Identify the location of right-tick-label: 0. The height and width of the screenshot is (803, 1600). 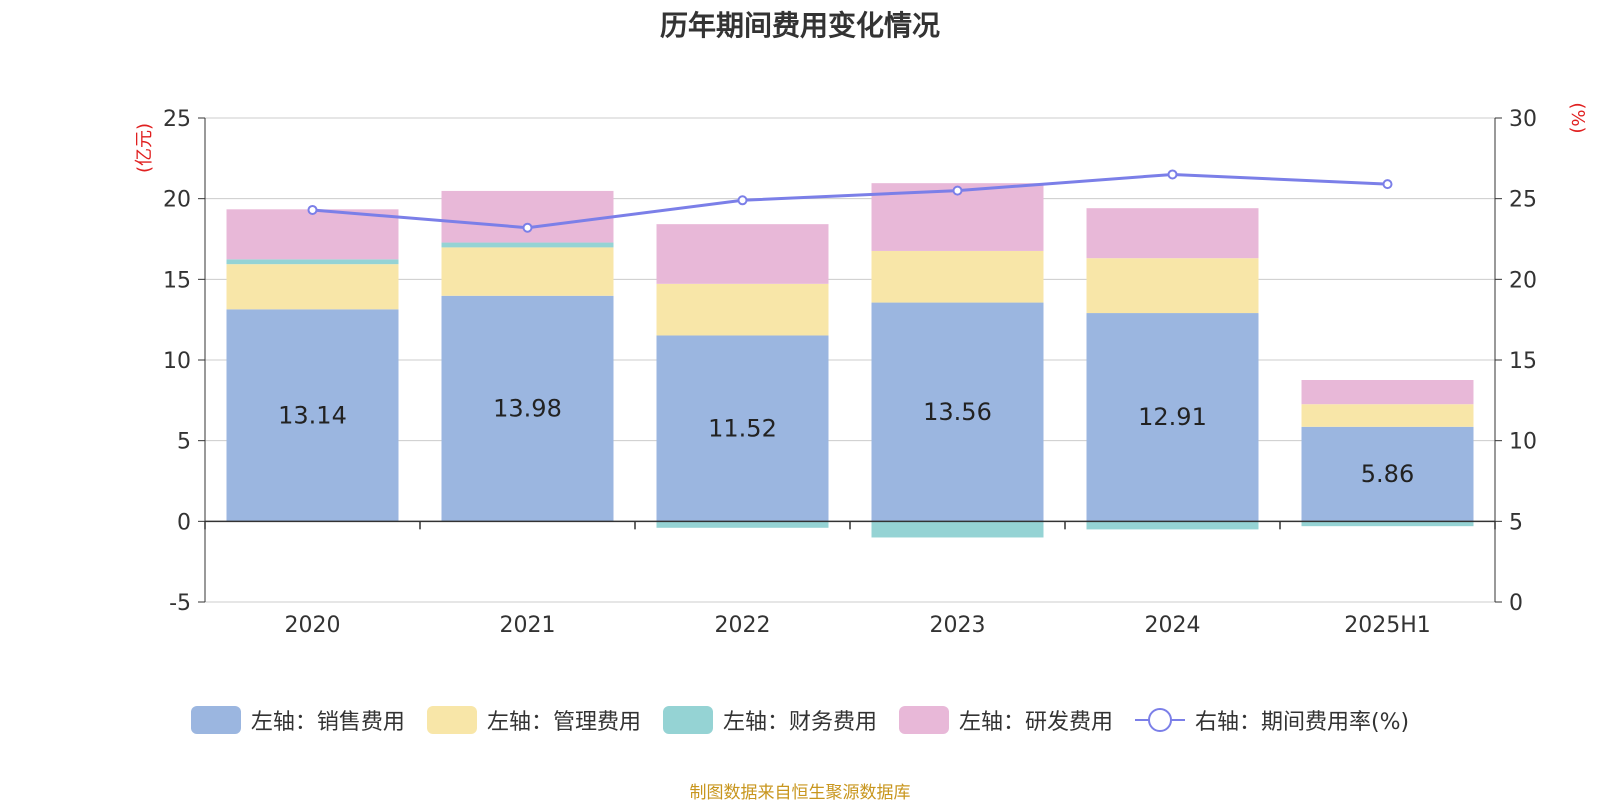
(1516, 603).